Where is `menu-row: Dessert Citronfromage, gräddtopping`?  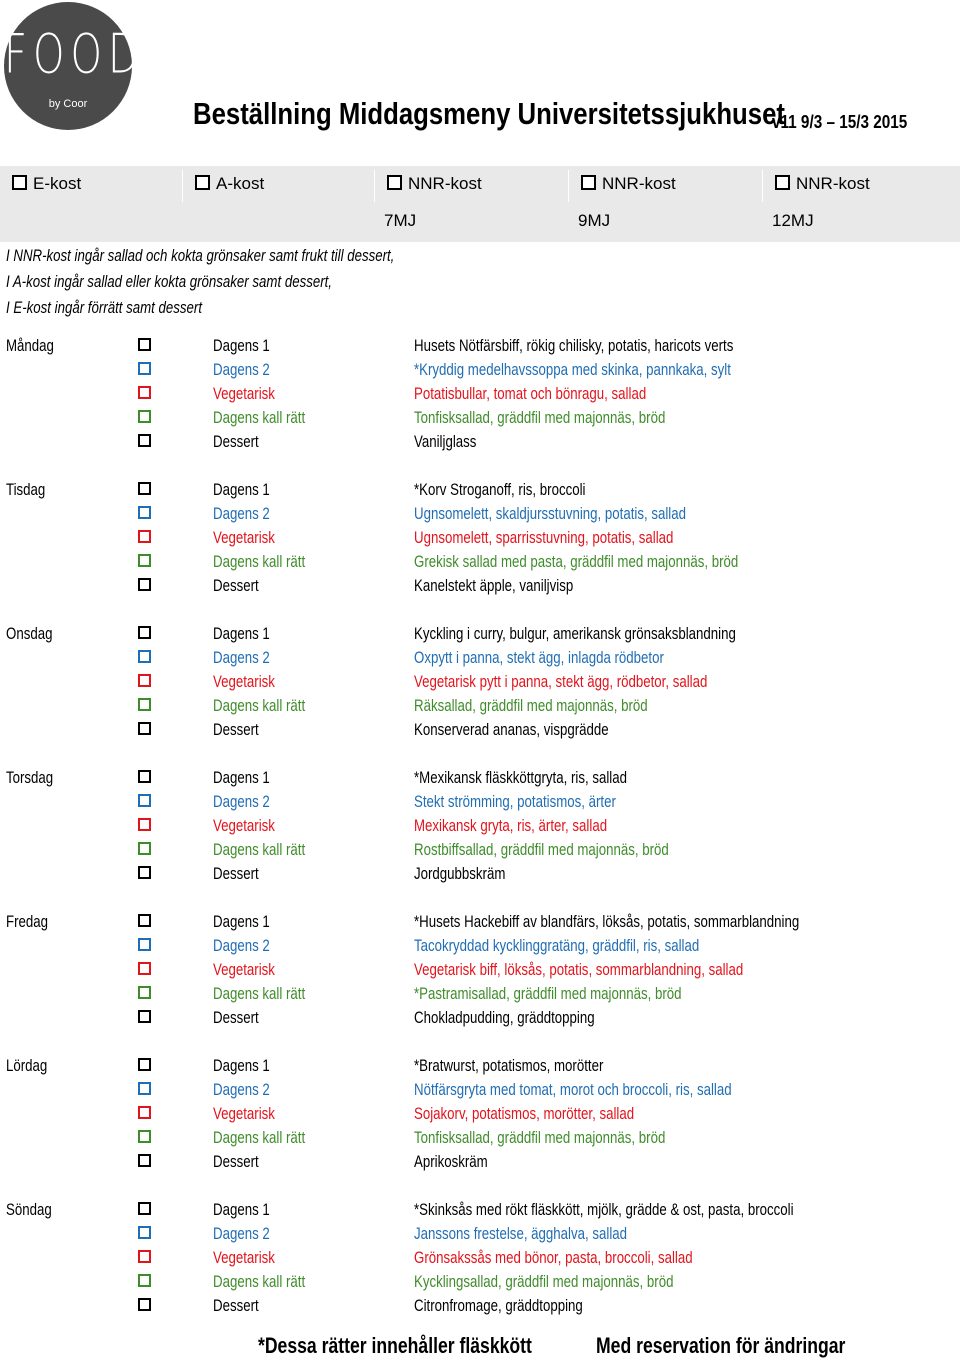 menu-row: Dessert Citronfromage, gräddtopping is located at coordinates (480, 1306).